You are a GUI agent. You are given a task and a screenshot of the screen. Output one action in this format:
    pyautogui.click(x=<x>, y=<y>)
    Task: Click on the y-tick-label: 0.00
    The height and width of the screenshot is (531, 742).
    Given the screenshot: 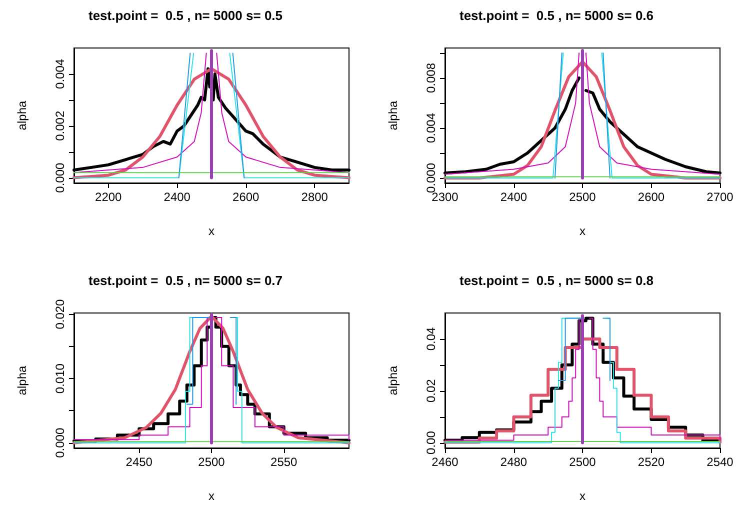 What is the action you would take?
    pyautogui.click(x=431, y=442)
    